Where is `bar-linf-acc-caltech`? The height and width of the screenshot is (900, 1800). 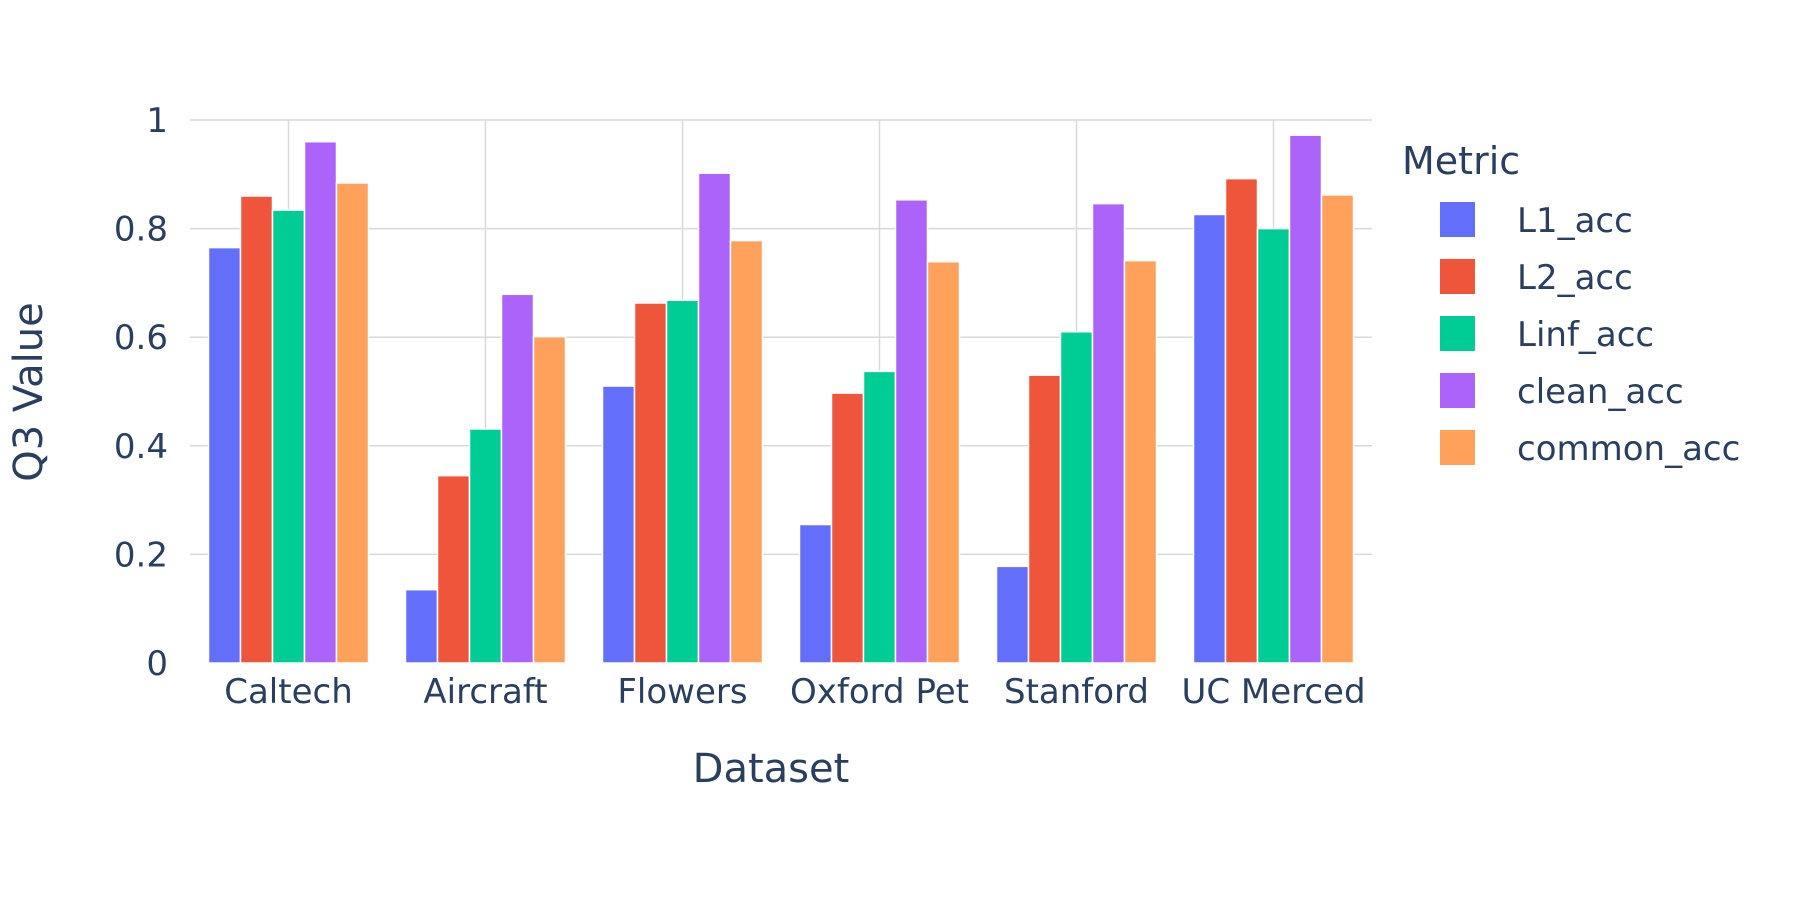
bar-linf-acc-caltech is located at coordinates (288, 436).